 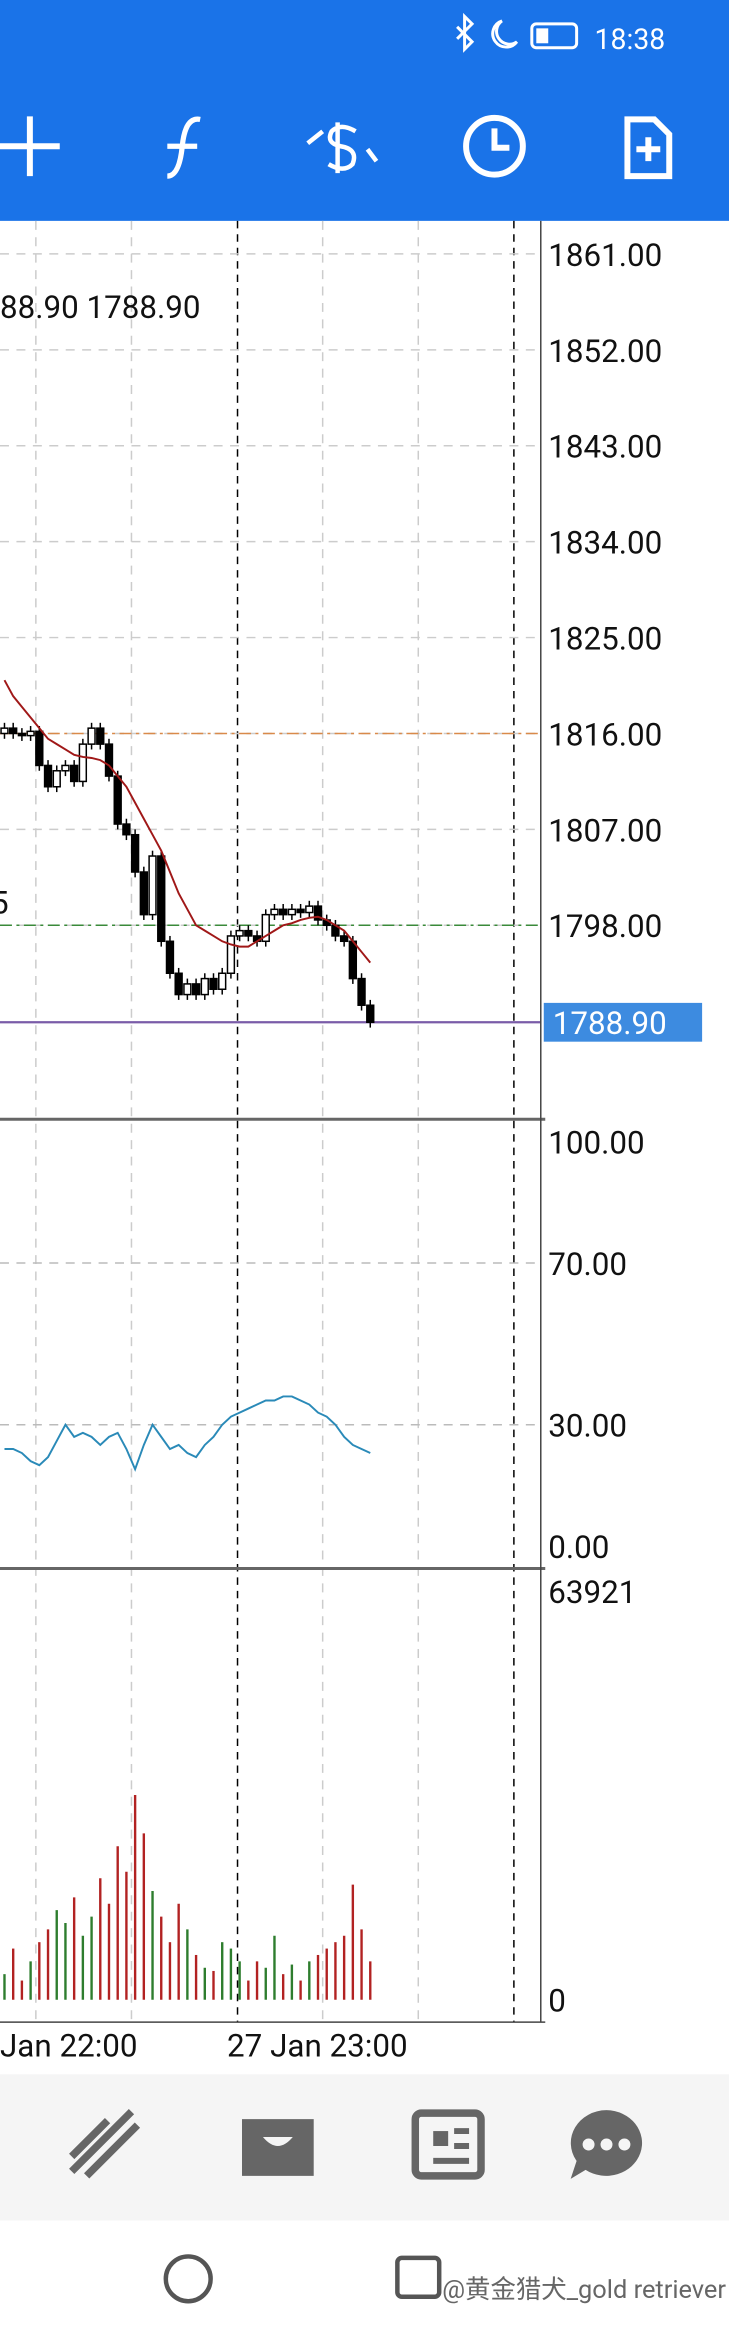 What do you see at coordinates (587, 1264) in the screenshot?
I see `rsi-tick-label: 70.00` at bounding box center [587, 1264].